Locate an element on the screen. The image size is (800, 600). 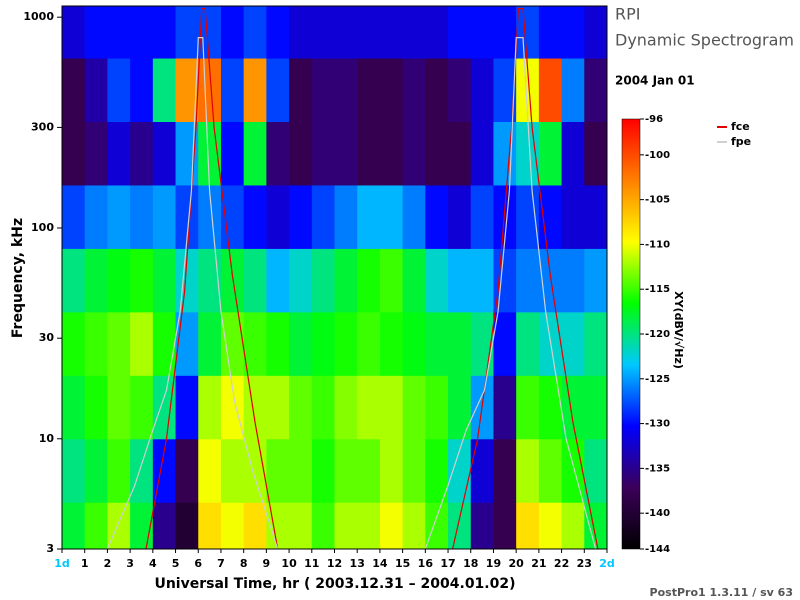
x-tick-label: 9 is located at coordinates (267, 563).